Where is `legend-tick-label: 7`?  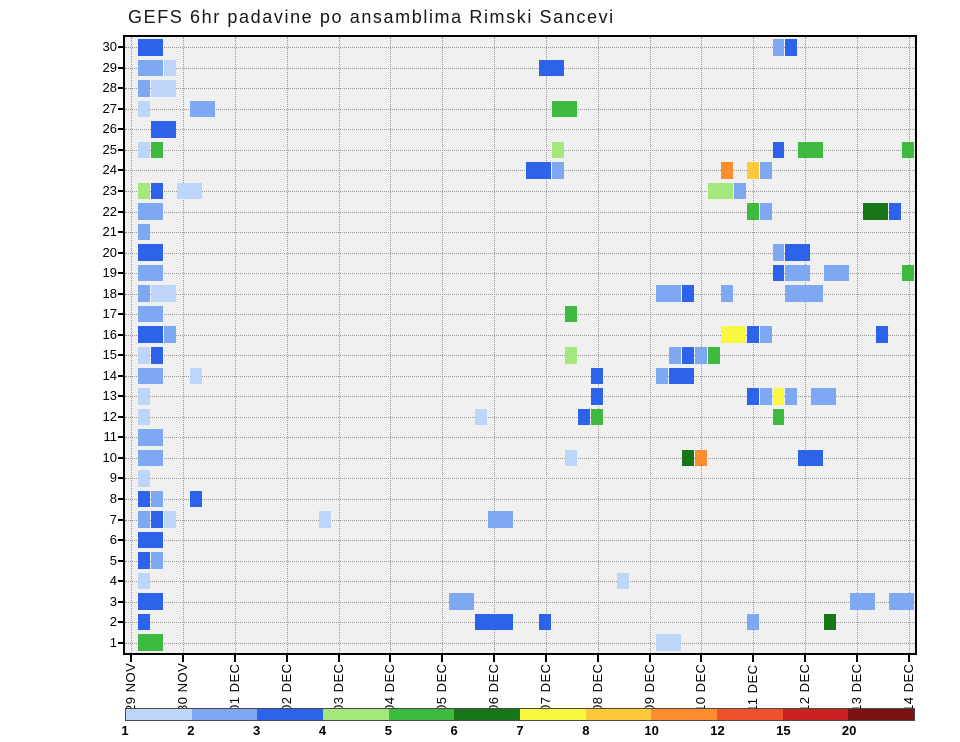
legend-tick-label: 7 is located at coordinates (520, 730).